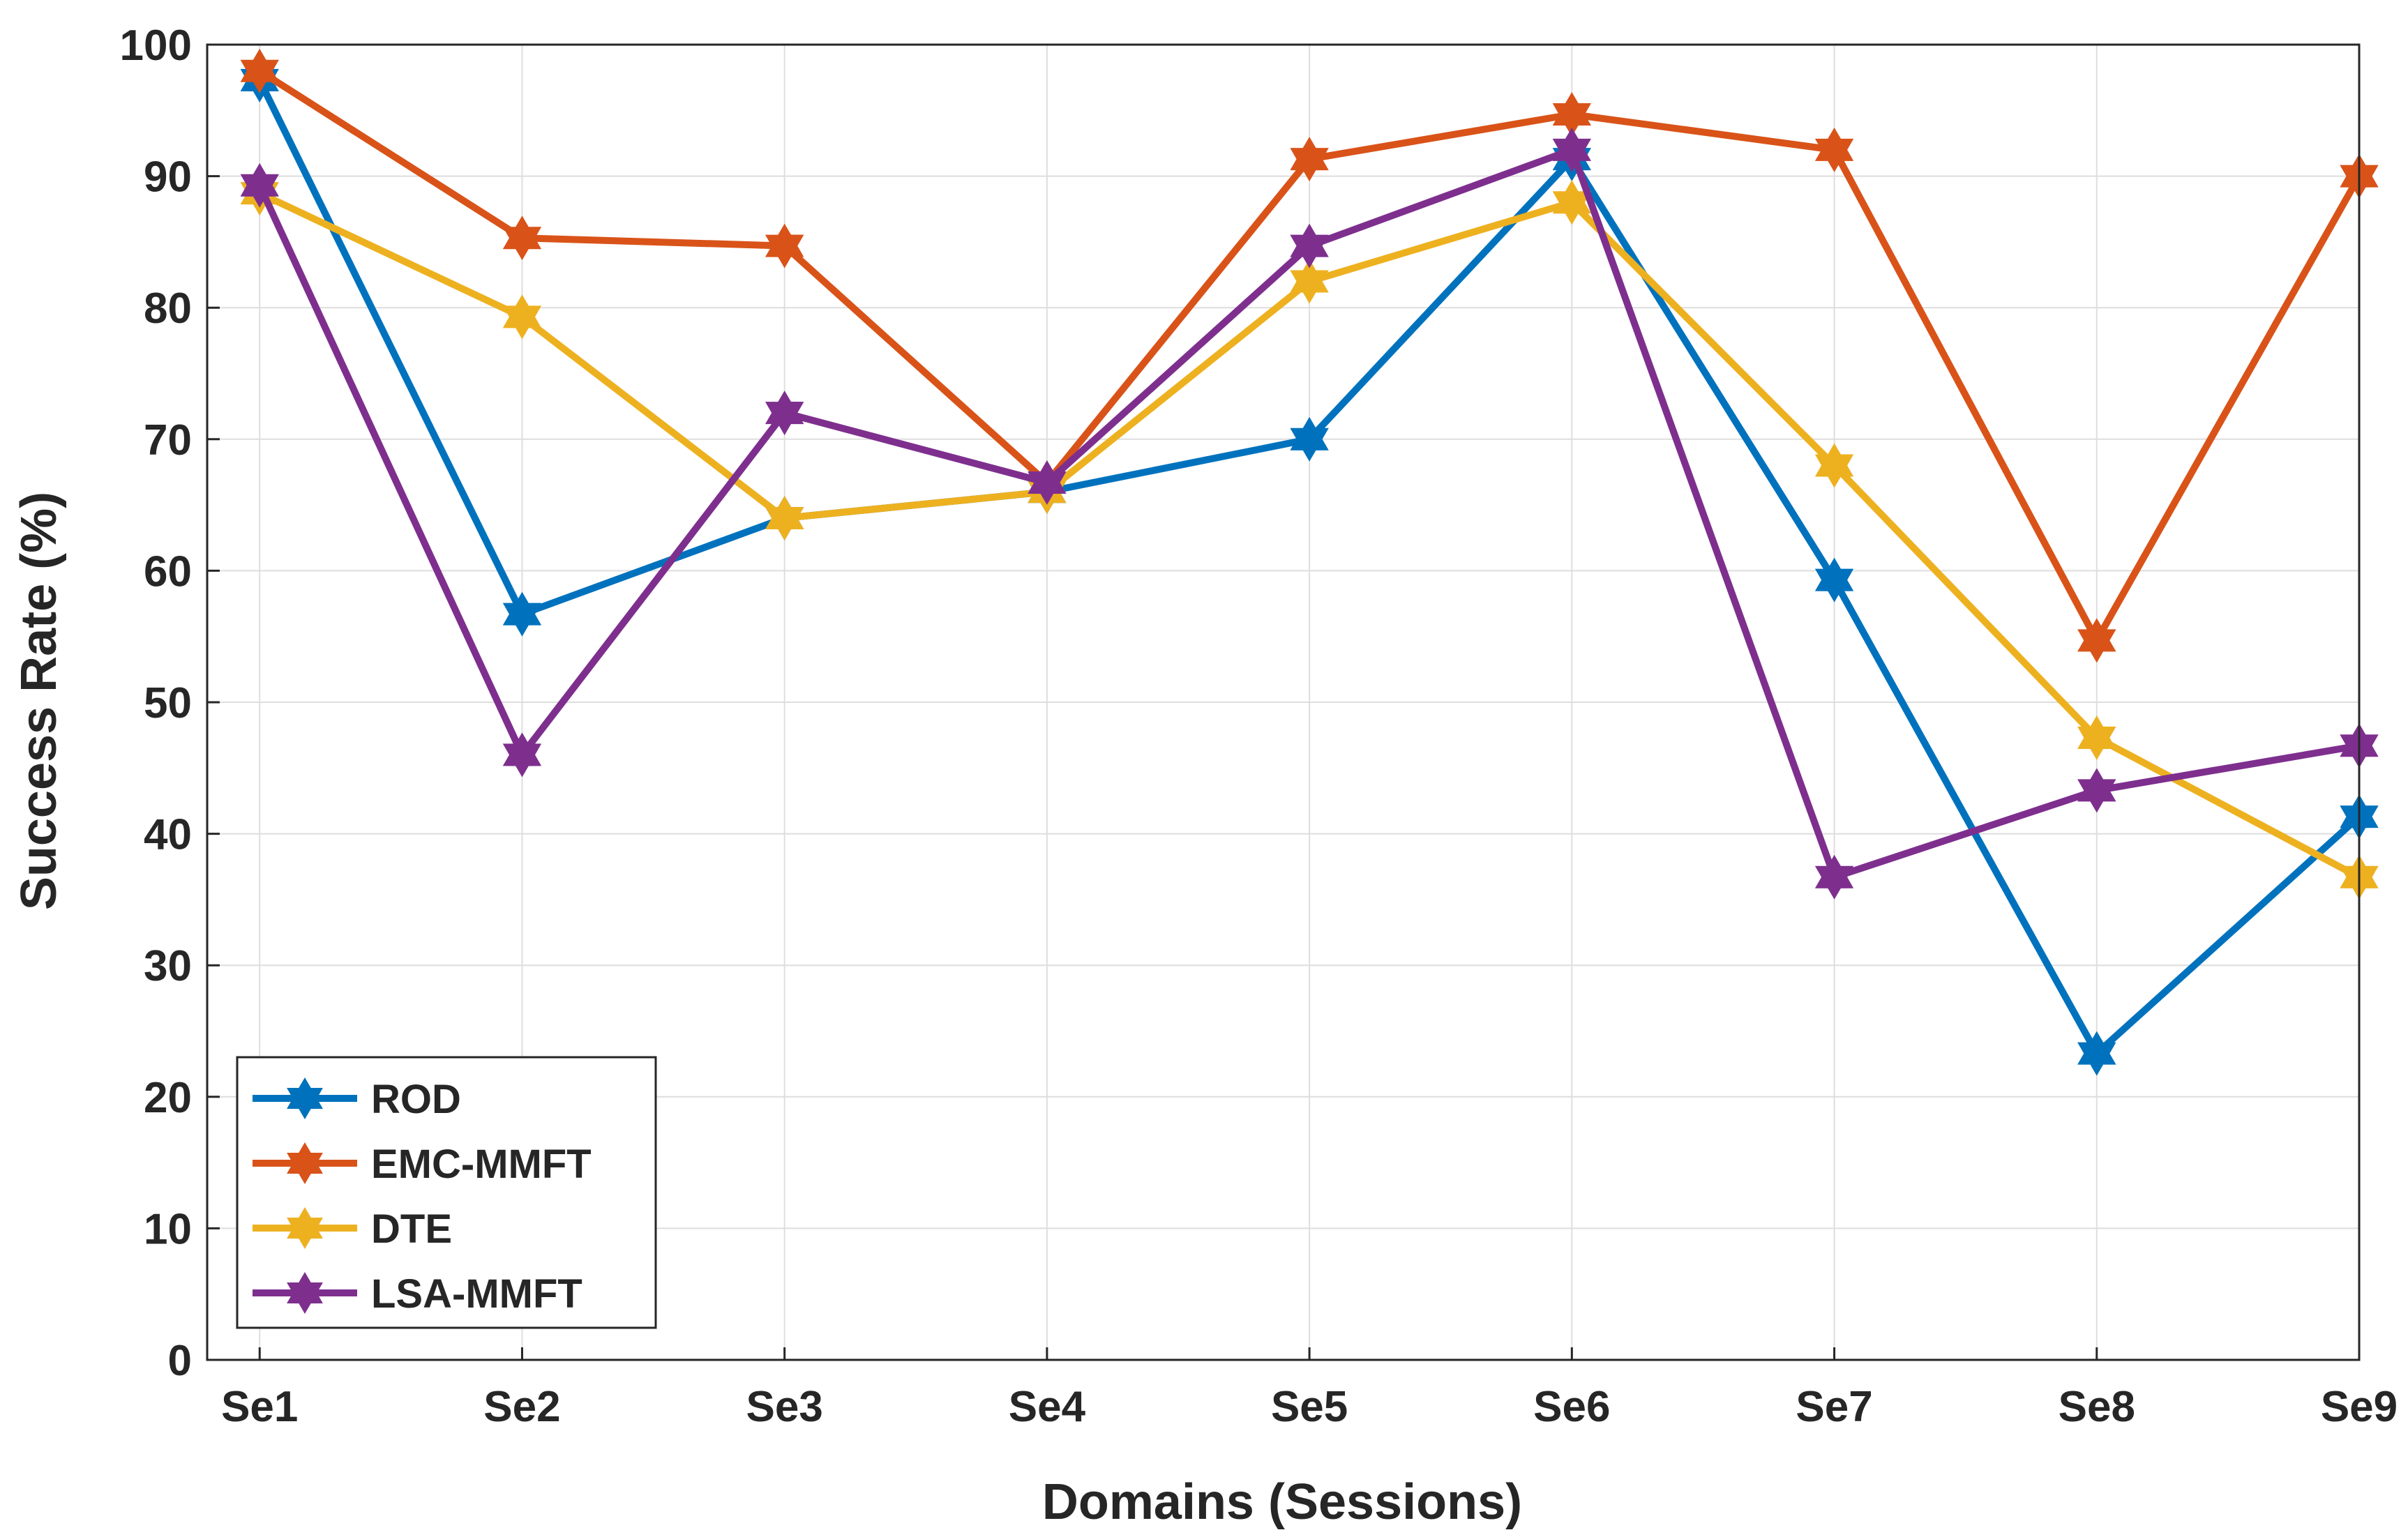 Image resolution: width=2408 pixels, height=1537 pixels. I want to click on x-tick-label: Se2, so click(521, 1407).